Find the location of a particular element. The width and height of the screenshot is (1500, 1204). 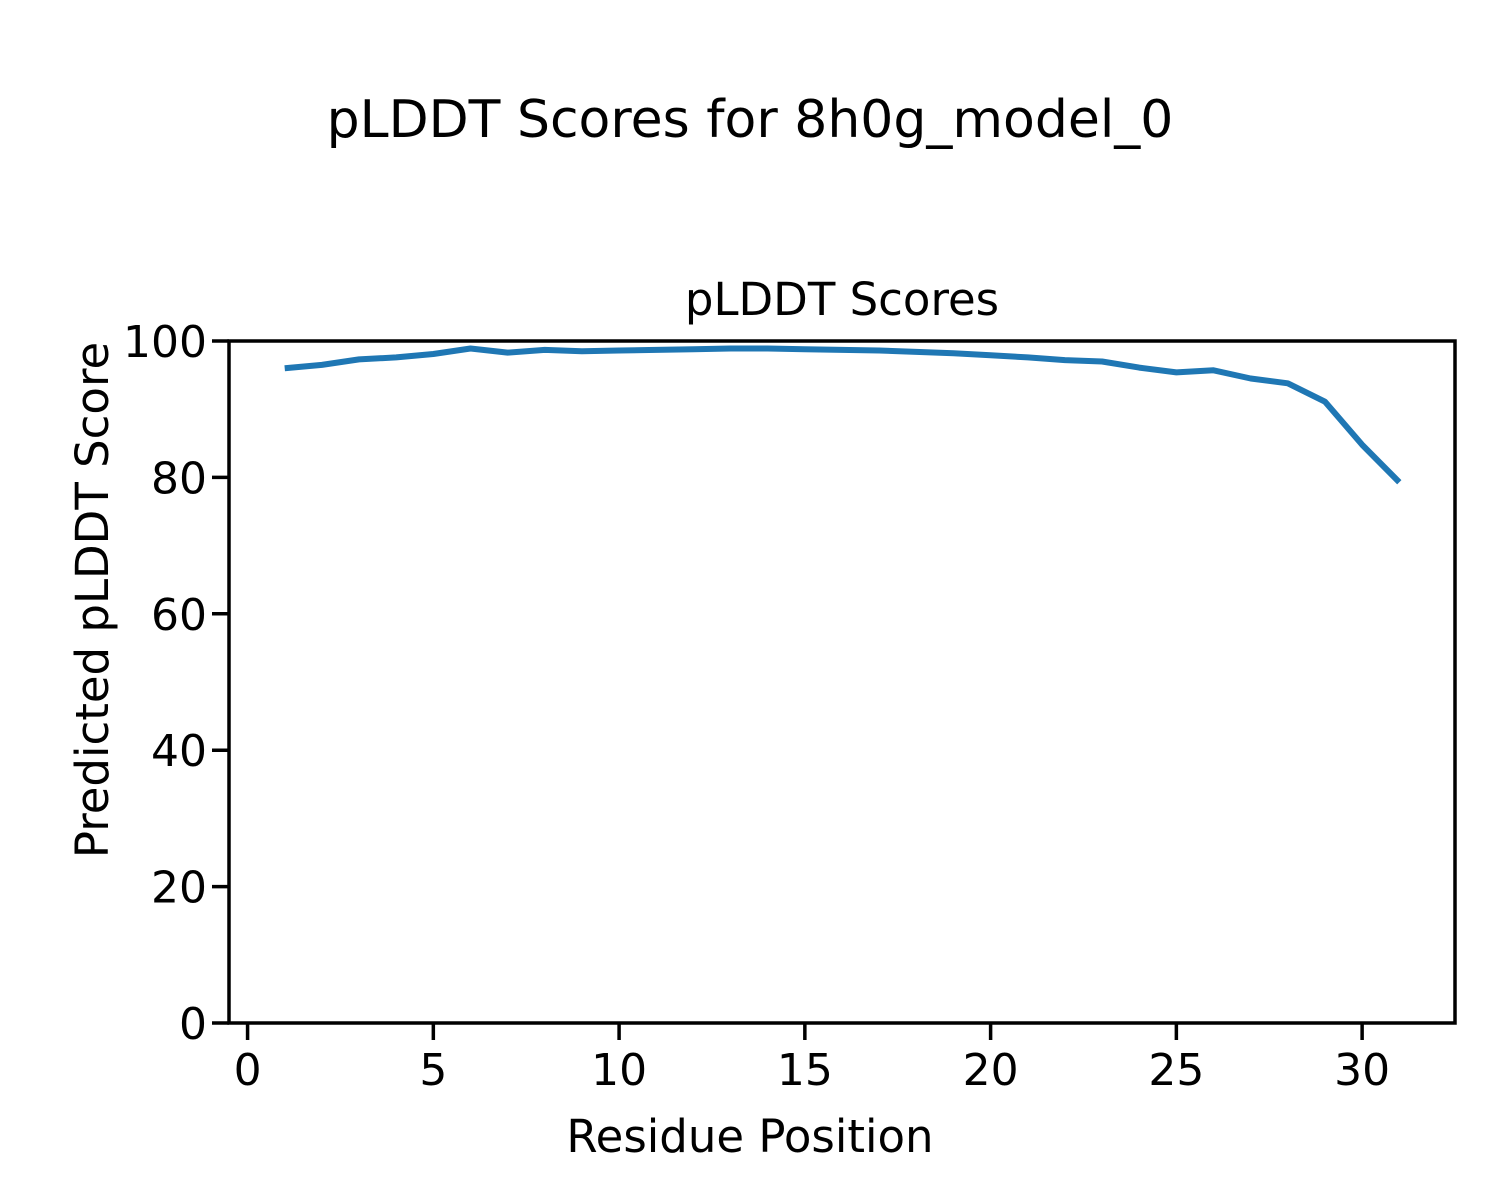

y-tick-label: 0 is located at coordinates (193, 1024).